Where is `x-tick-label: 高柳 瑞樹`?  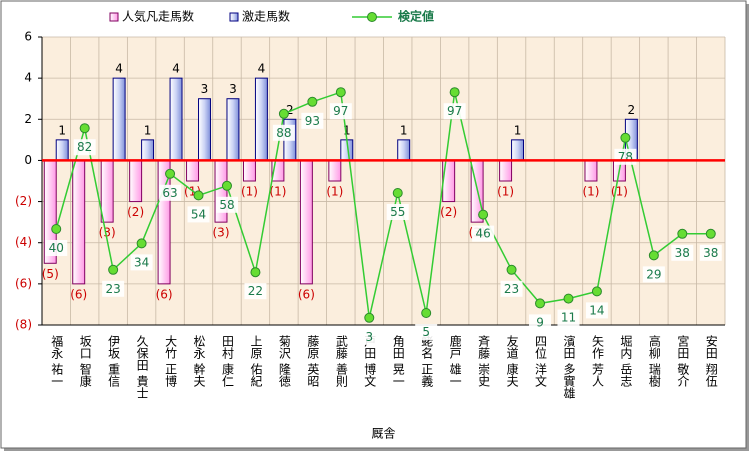 x-tick-label: 高柳 瑞樹 is located at coordinates (654, 360).